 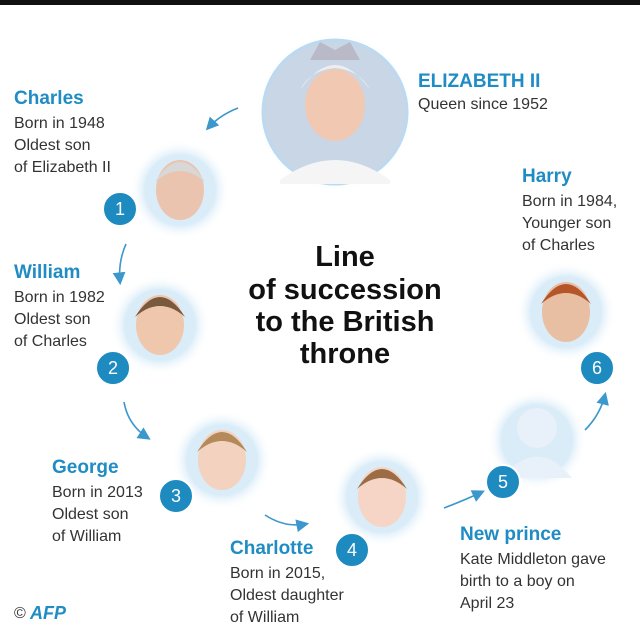 What do you see at coordinates (62, 167) in the screenshot?
I see `member-description: of Elizabeth II` at bounding box center [62, 167].